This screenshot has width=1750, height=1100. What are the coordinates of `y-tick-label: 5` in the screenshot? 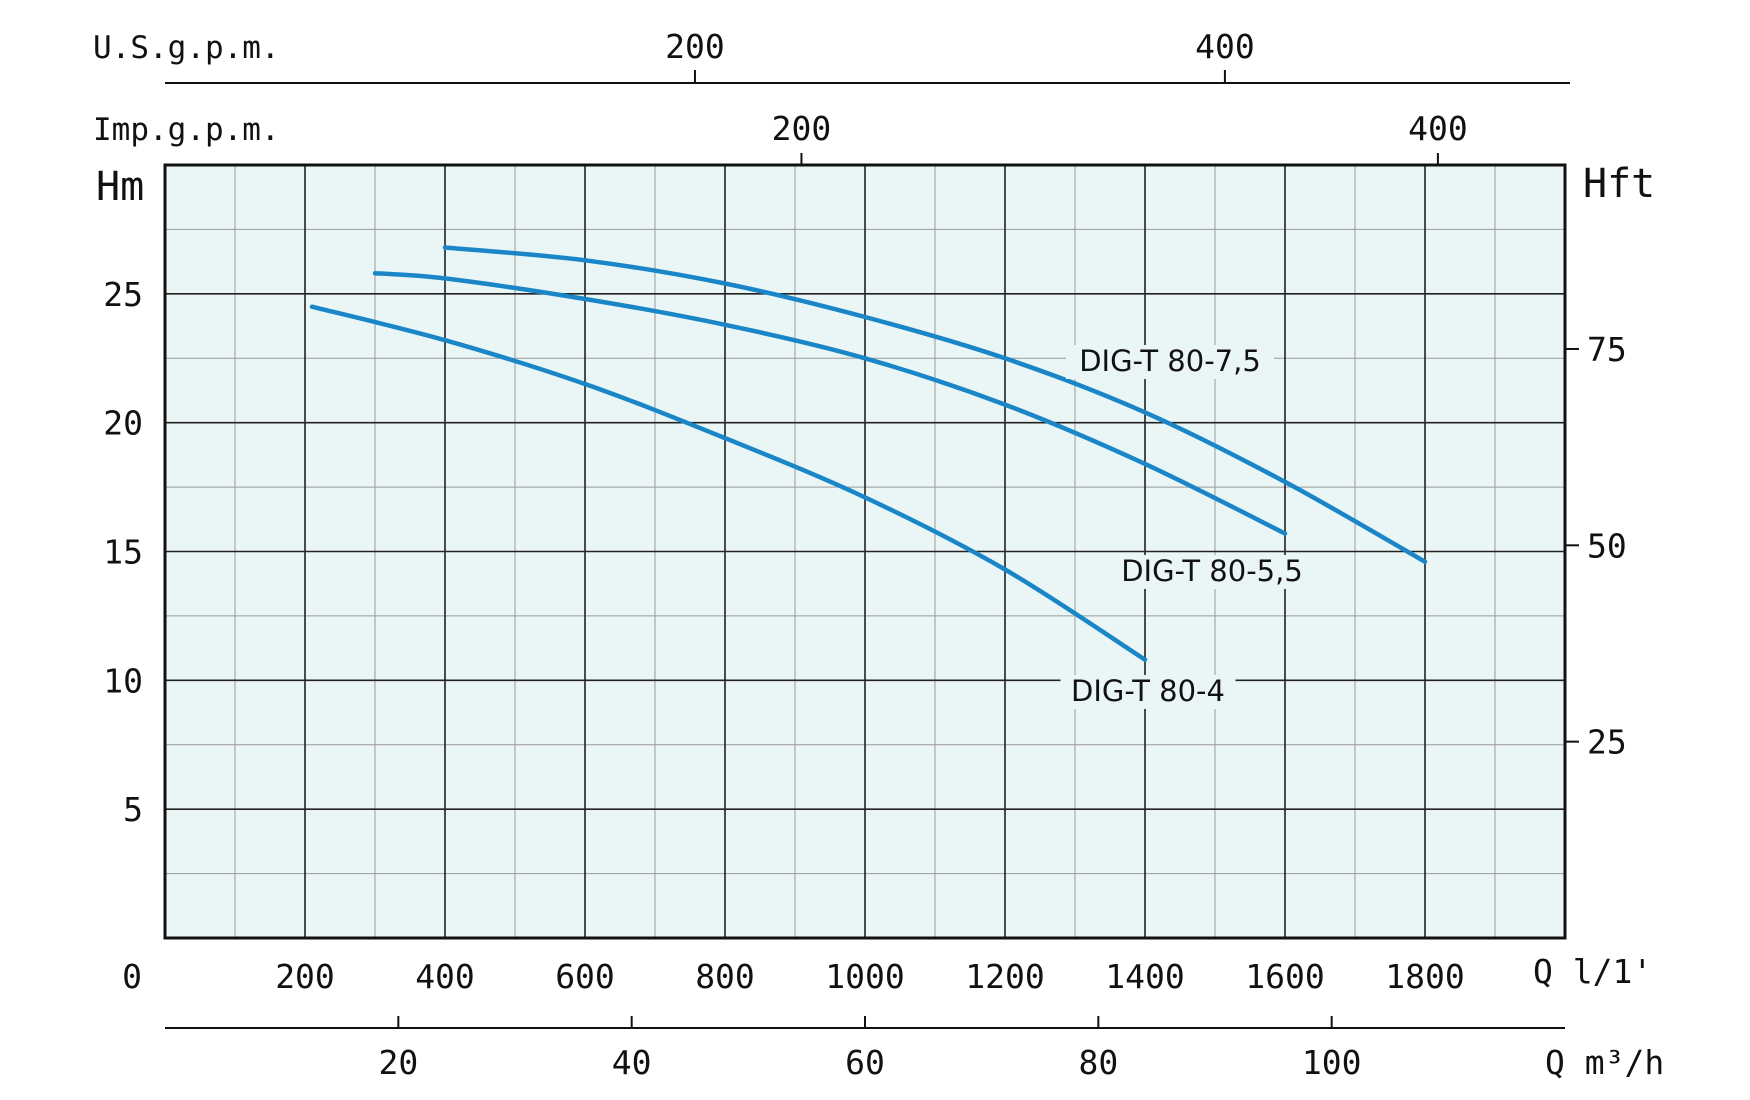 It's located at (133, 809).